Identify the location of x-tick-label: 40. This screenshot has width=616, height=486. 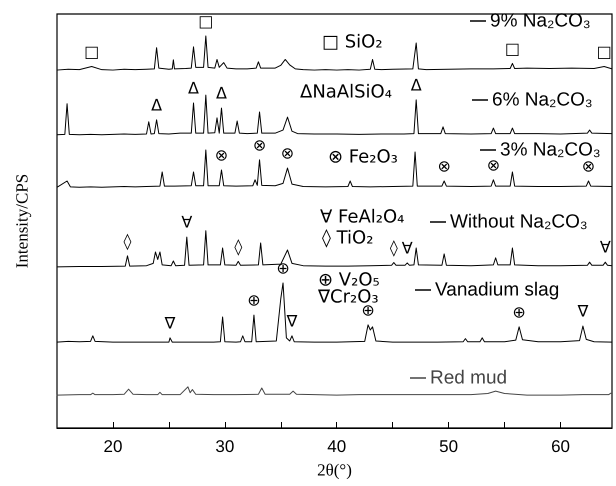
(336, 446).